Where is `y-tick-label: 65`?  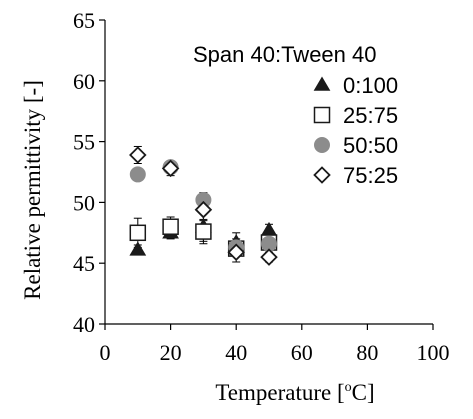
y-tick-label: 65 is located at coordinates (84, 20).